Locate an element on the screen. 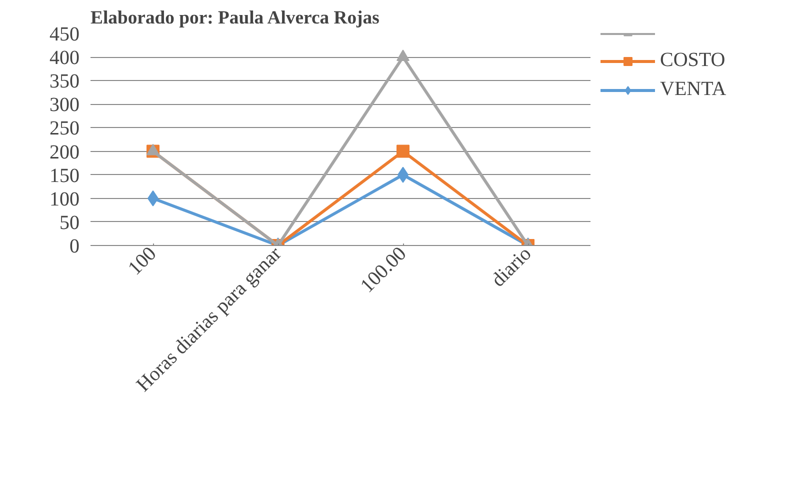 This screenshot has height=502, width=793. legend-label: VENTA is located at coordinates (693, 89).